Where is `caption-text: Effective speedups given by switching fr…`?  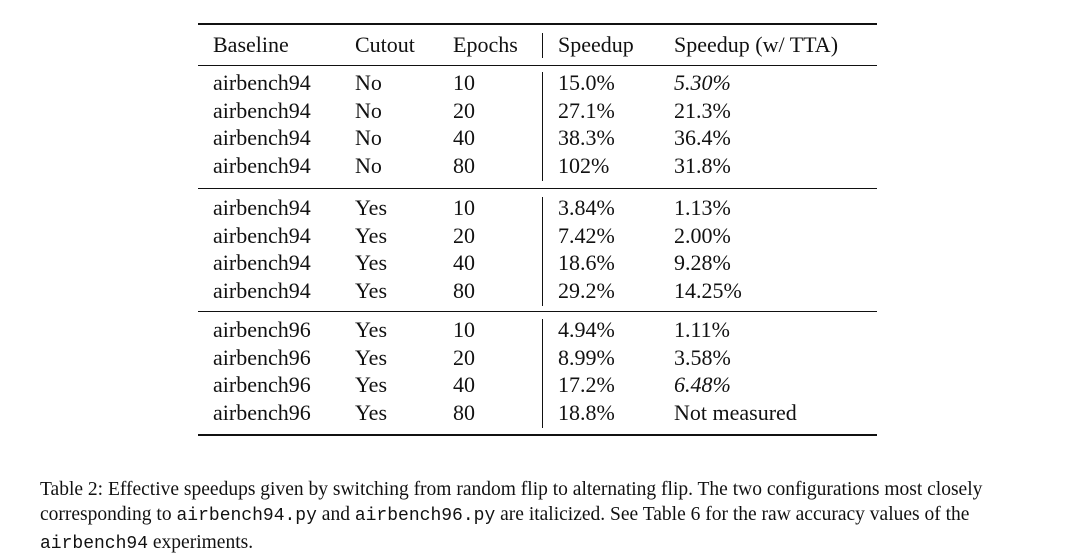
caption-text: Effective speedups given by switching fr… is located at coordinates (511, 502).